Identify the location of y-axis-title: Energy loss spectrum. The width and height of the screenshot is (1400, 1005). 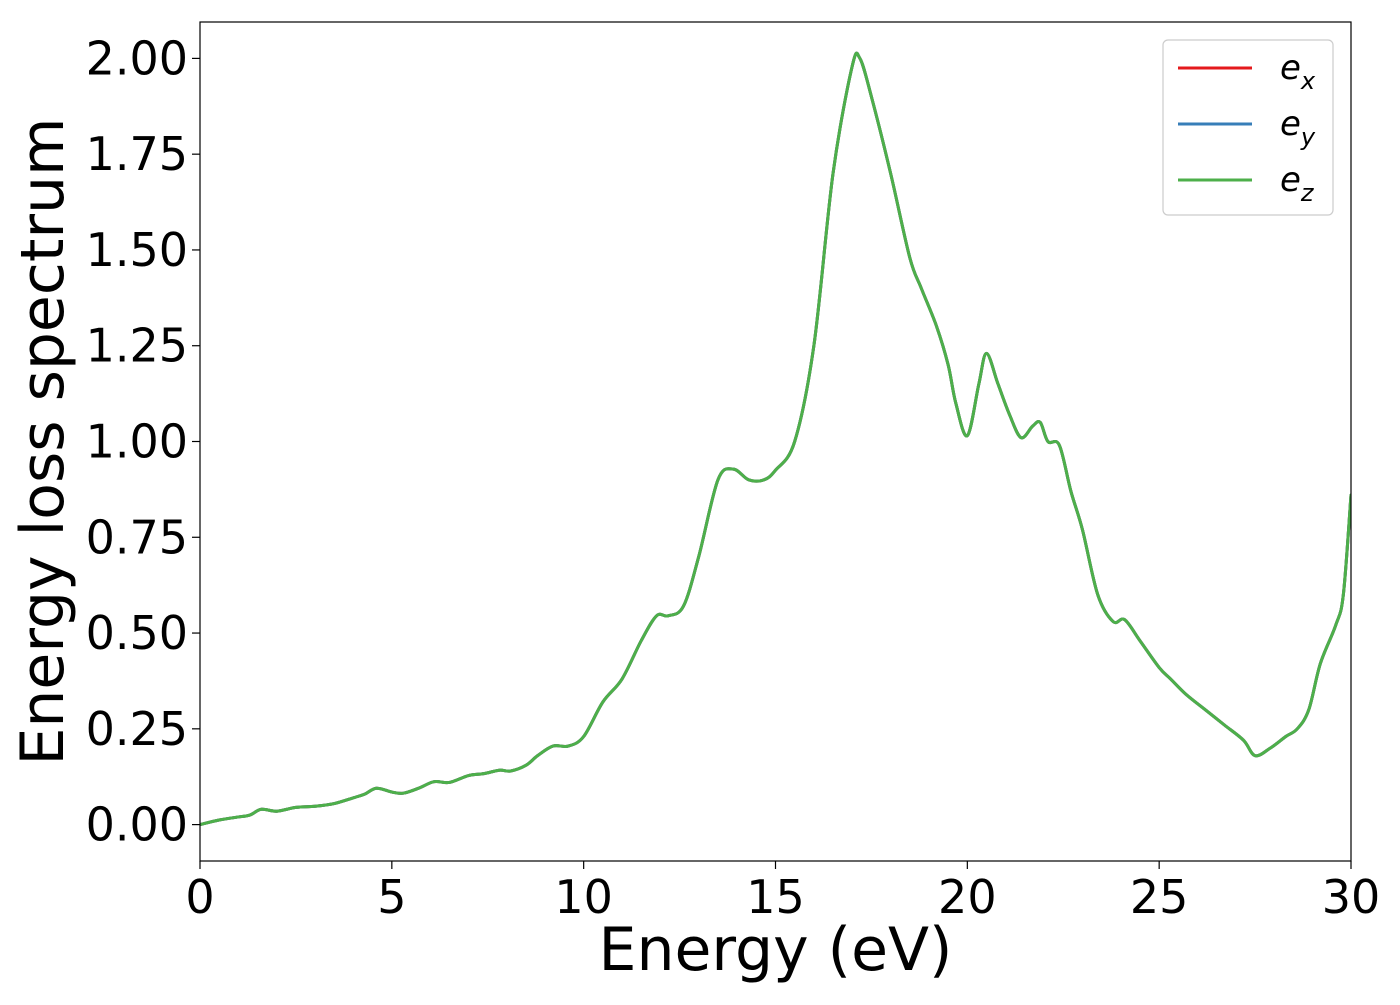
(43, 441).